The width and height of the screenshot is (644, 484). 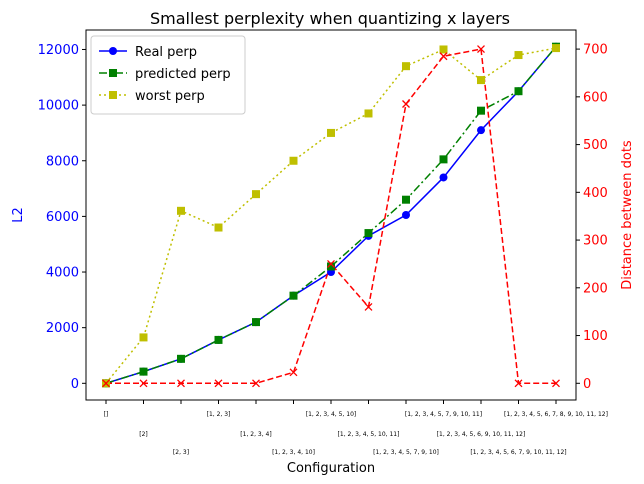 I want to click on left-tick-label: 6000, so click(x=62, y=217).